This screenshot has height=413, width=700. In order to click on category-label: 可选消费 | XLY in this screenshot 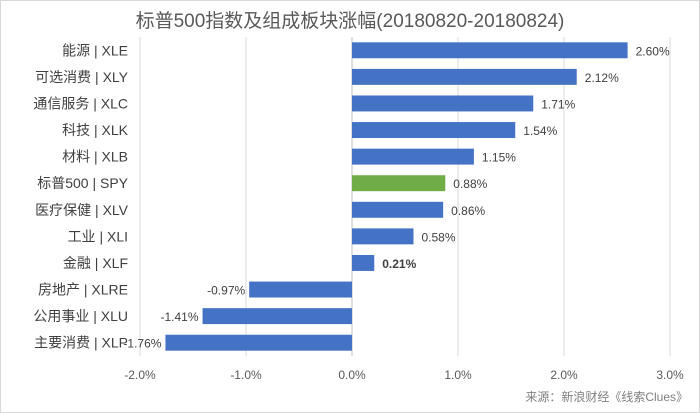, I will do `click(82, 77)`.